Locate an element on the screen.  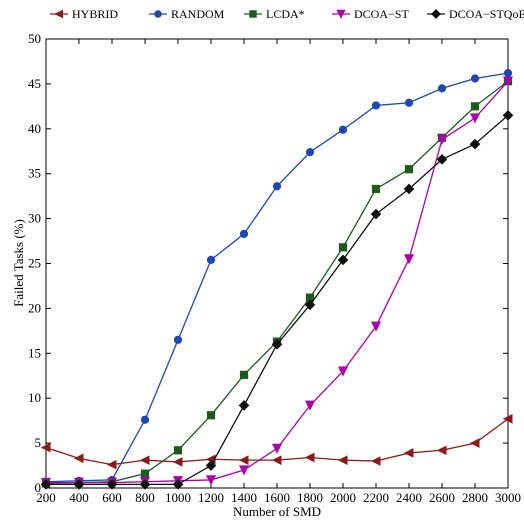
x-tick-label: 800 is located at coordinates (145, 497).